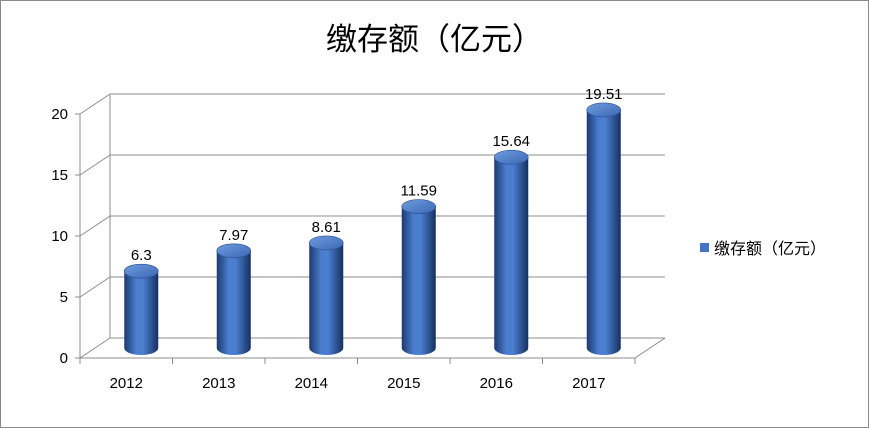 The height and width of the screenshot is (428, 869). Describe the element at coordinates (64, 358) in the screenshot. I see `y-tick-label: 0` at that location.